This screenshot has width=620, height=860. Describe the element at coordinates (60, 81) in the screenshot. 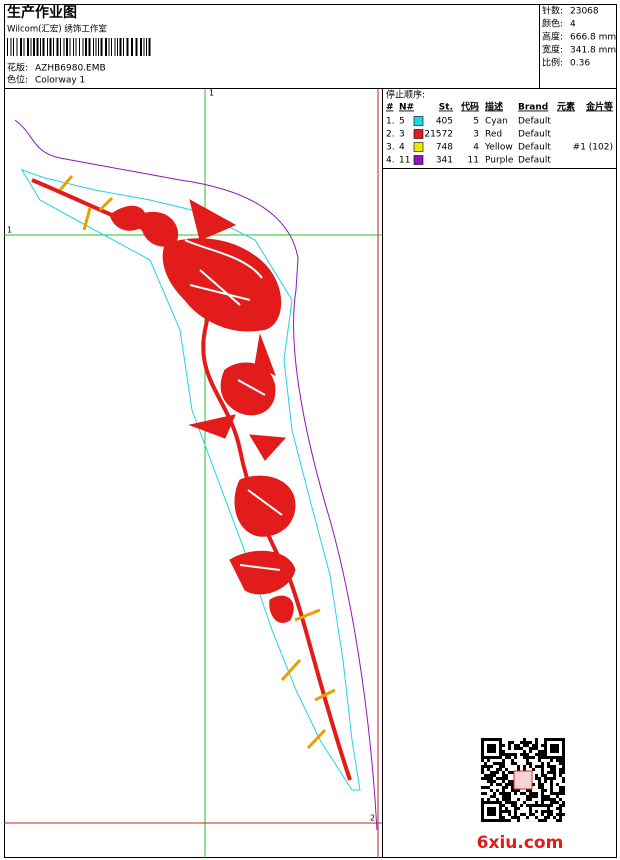

I see `colorway: Colorway 1` at that location.